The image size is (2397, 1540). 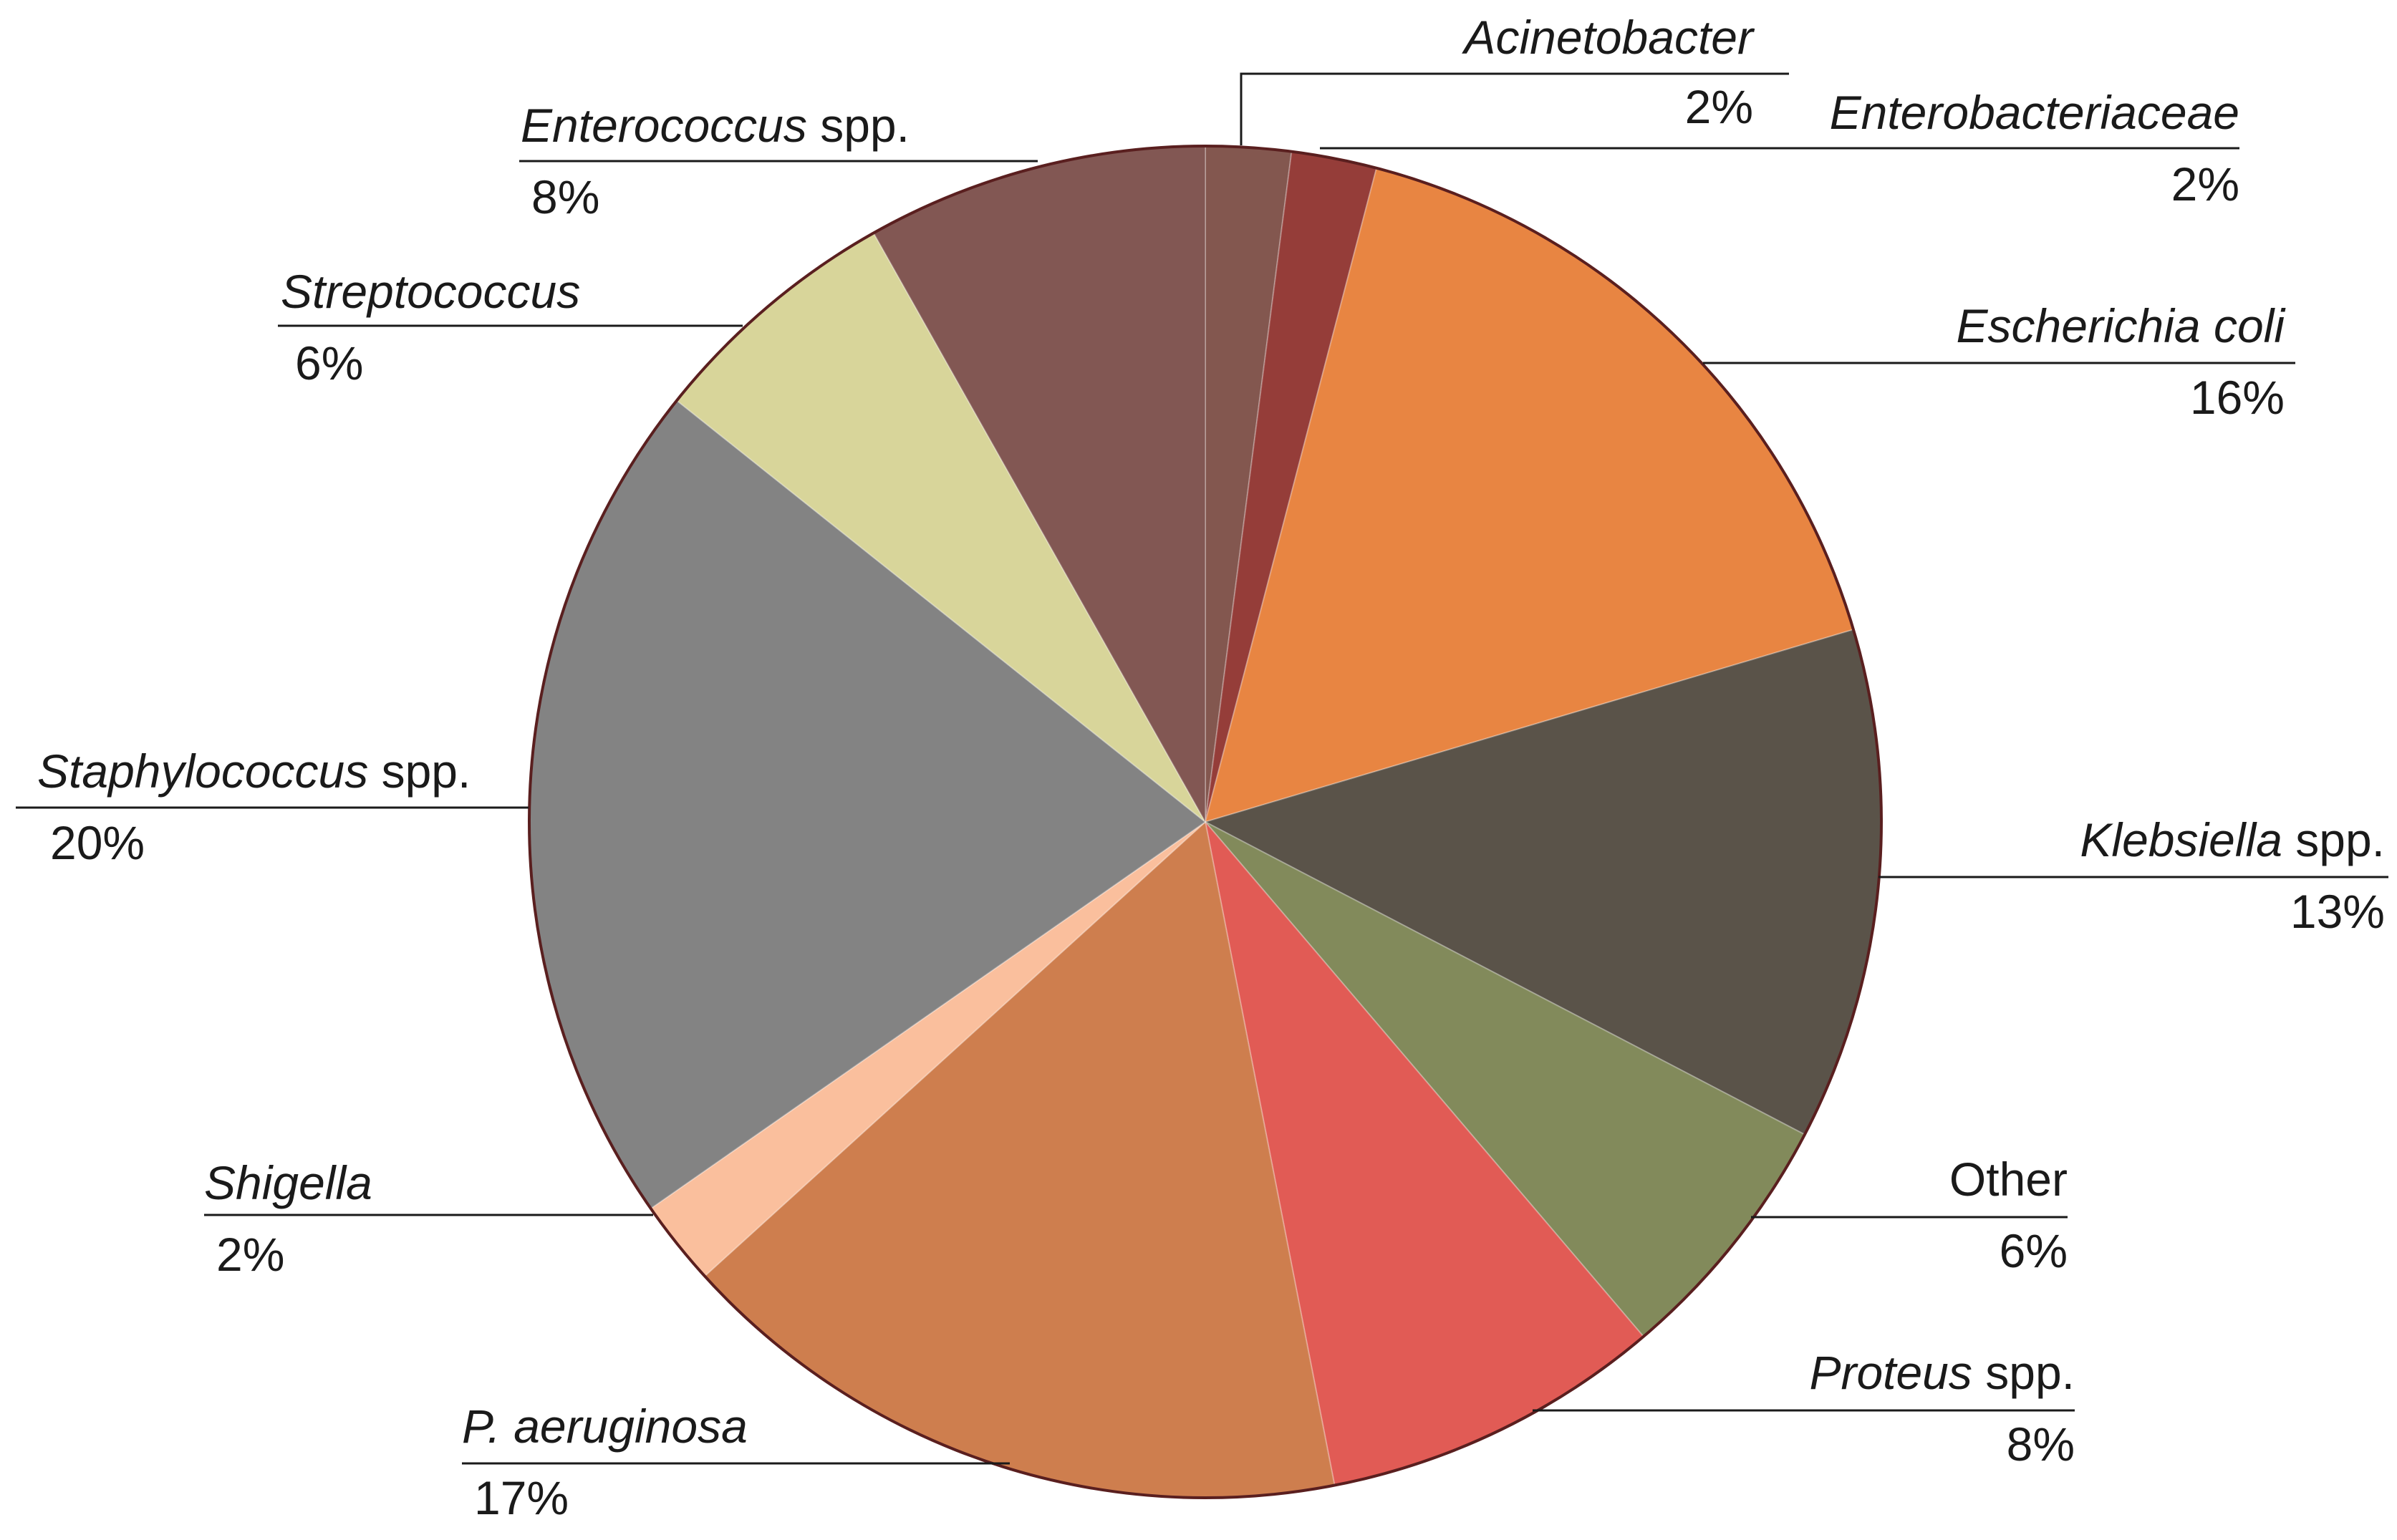 What do you see at coordinates (715, 126) in the screenshot?
I see `slice-label-enterococcus-spp: Enterococcus spp.` at bounding box center [715, 126].